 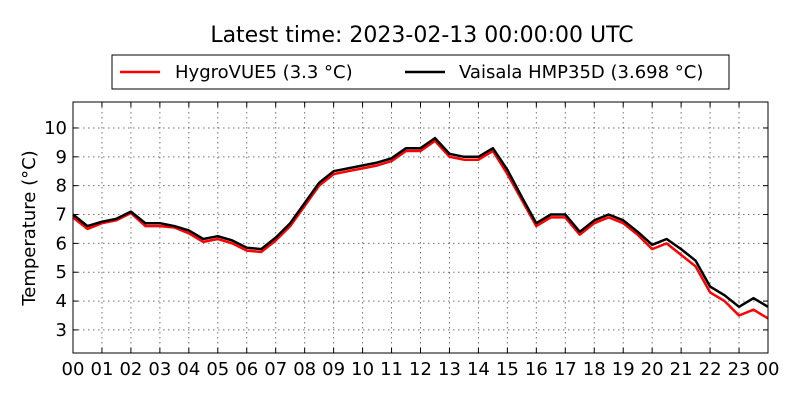 I want to click on x-tick-label: 23, so click(x=739, y=369).